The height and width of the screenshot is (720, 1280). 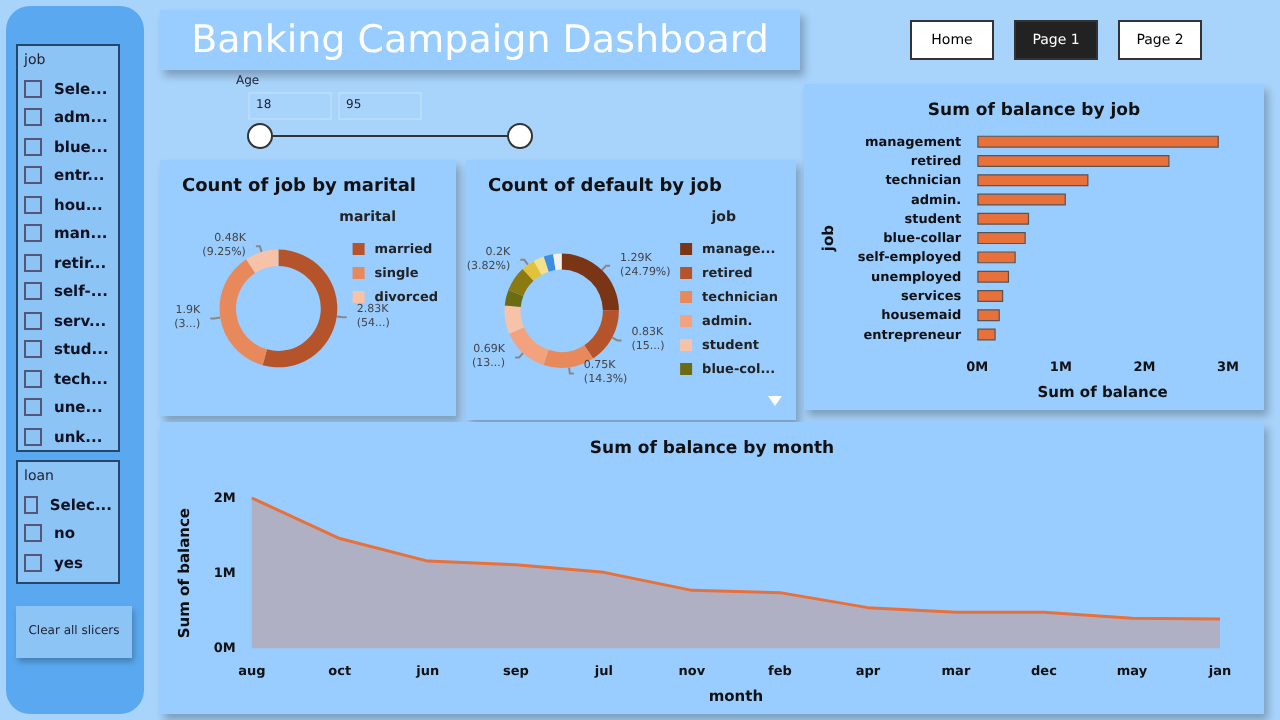 What do you see at coordinates (480, 40) in the screenshot?
I see `text: Banking Campaign Dashboard` at bounding box center [480, 40].